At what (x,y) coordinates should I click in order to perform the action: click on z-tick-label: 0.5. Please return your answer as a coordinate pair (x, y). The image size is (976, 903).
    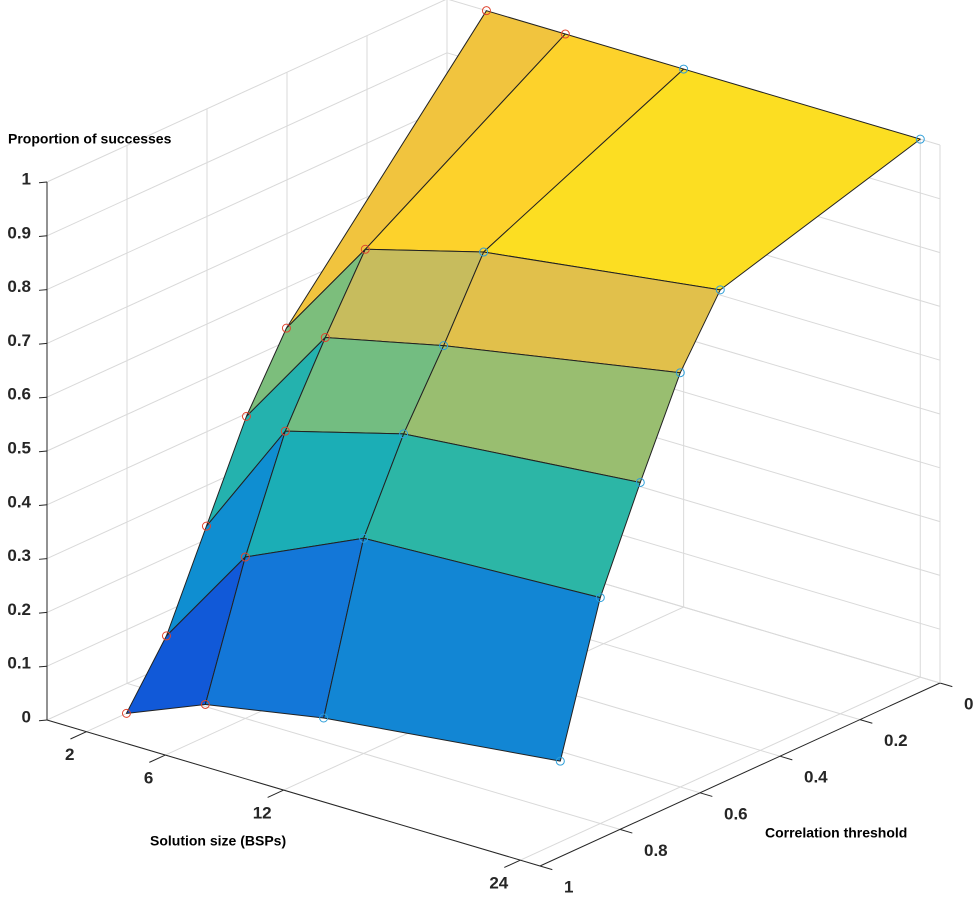
    Looking at the image, I should click on (19, 447).